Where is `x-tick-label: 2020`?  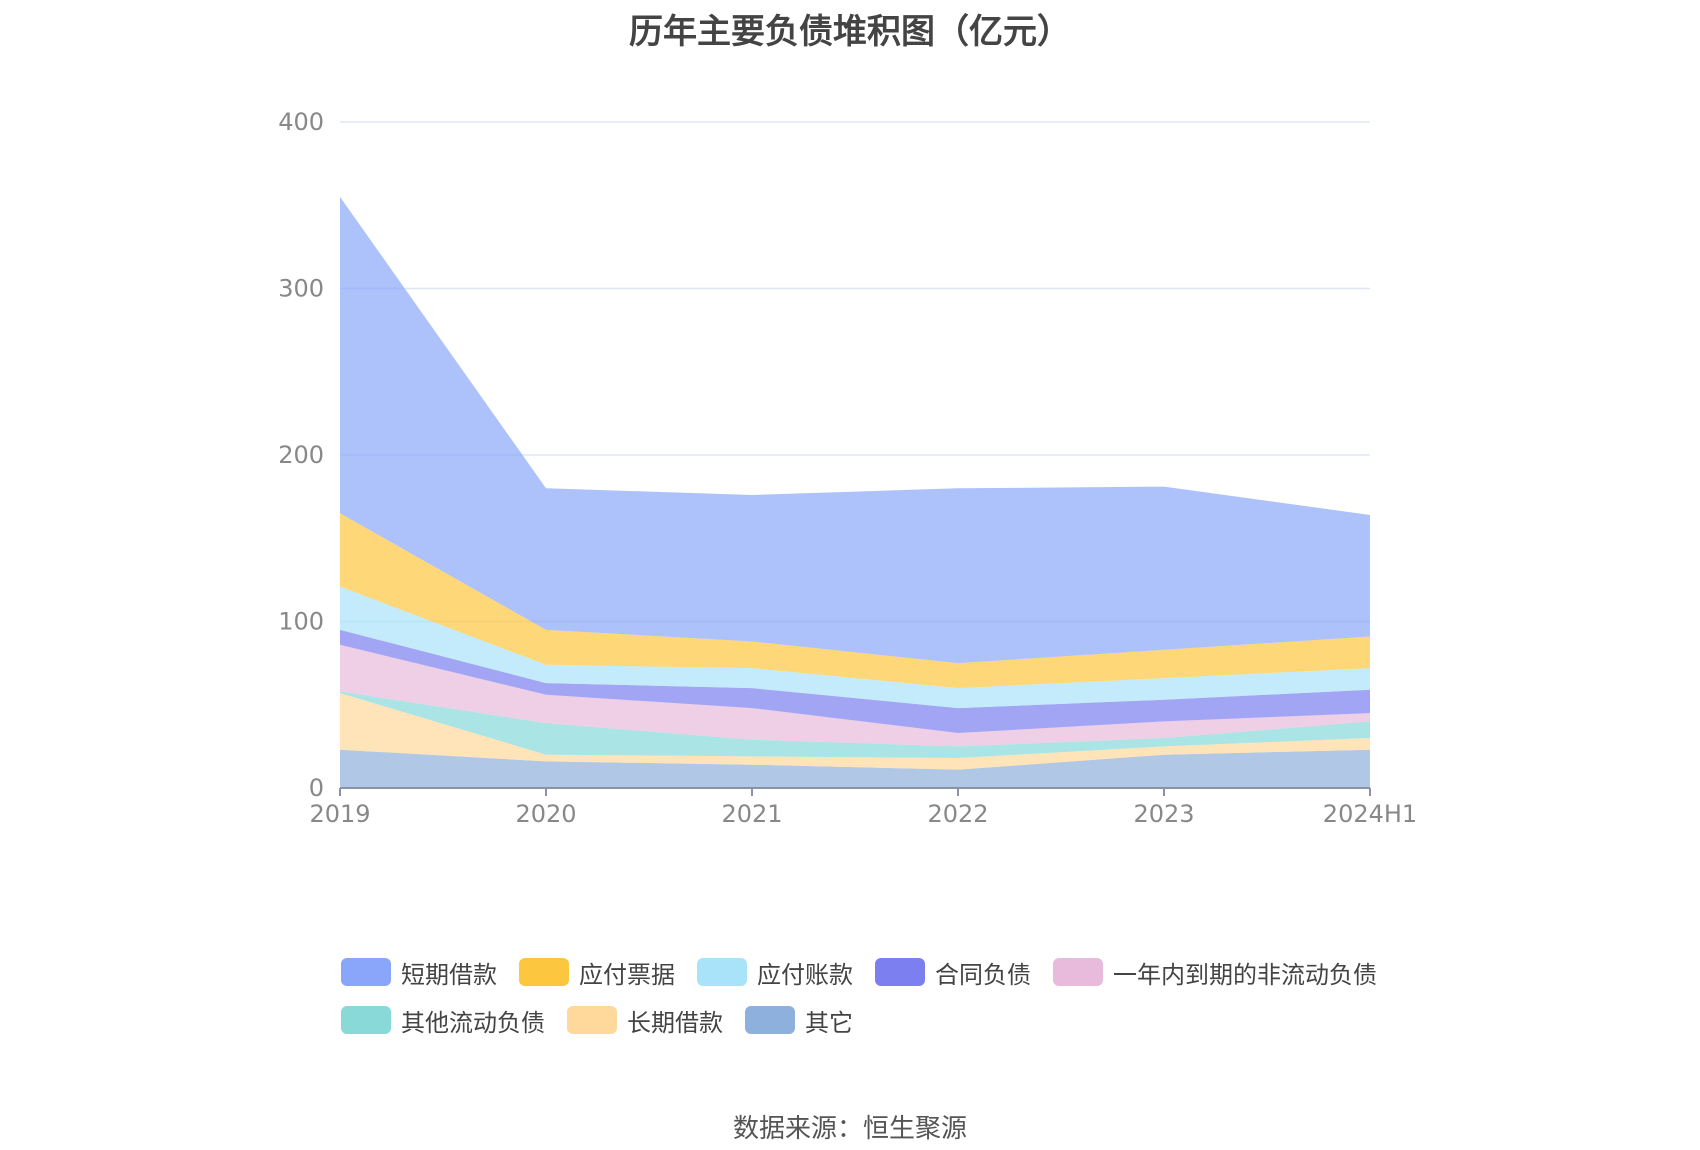
x-tick-label: 2020 is located at coordinates (545, 814).